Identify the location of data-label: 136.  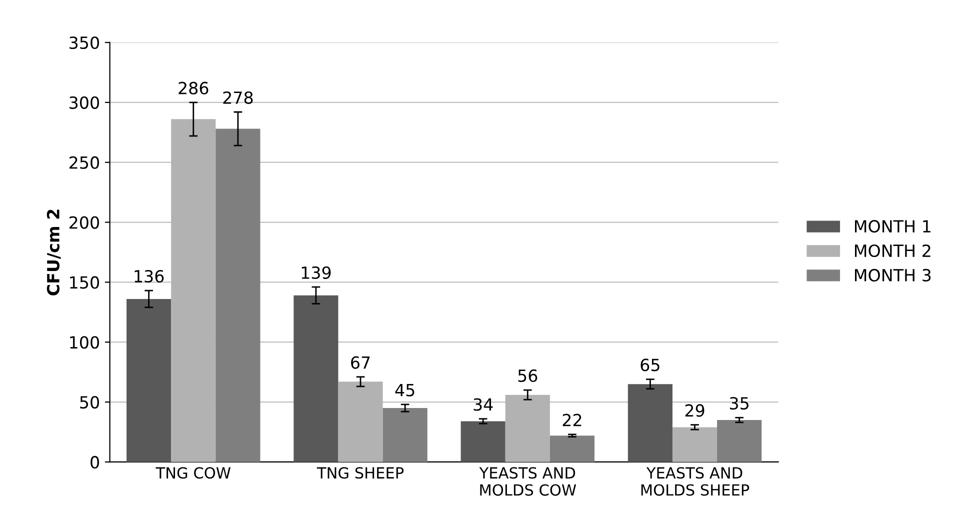
(149, 276).